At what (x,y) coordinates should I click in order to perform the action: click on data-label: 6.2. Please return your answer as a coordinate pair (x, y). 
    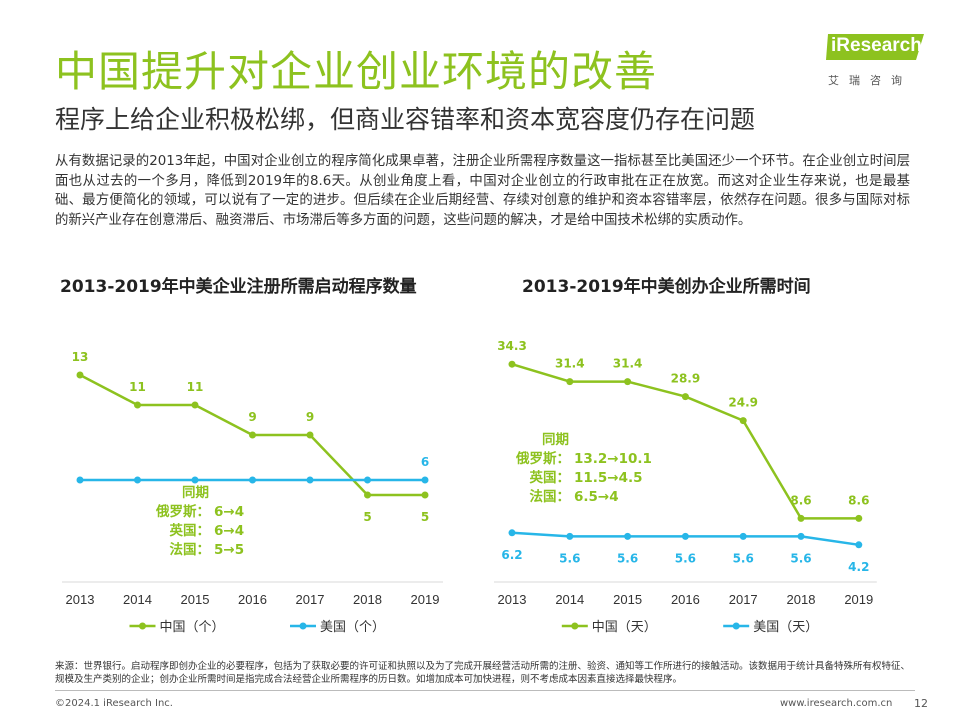
    Looking at the image, I should click on (511, 555).